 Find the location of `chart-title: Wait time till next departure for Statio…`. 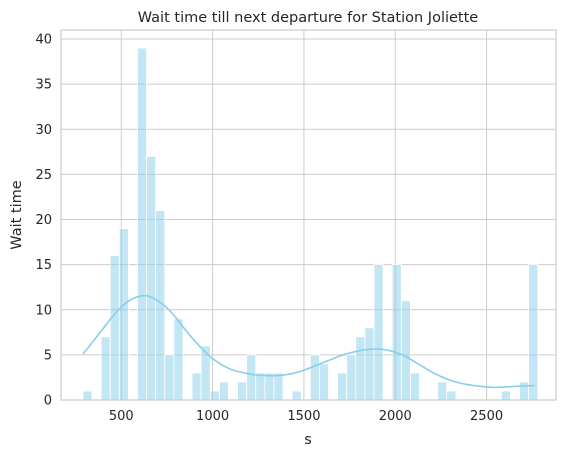

chart-title: Wait time till next departure for Statio… is located at coordinates (308, 18).